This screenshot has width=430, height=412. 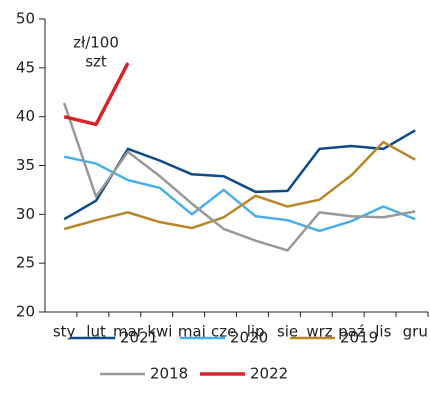 I want to click on y-tick-label: 40, so click(x=25, y=116).